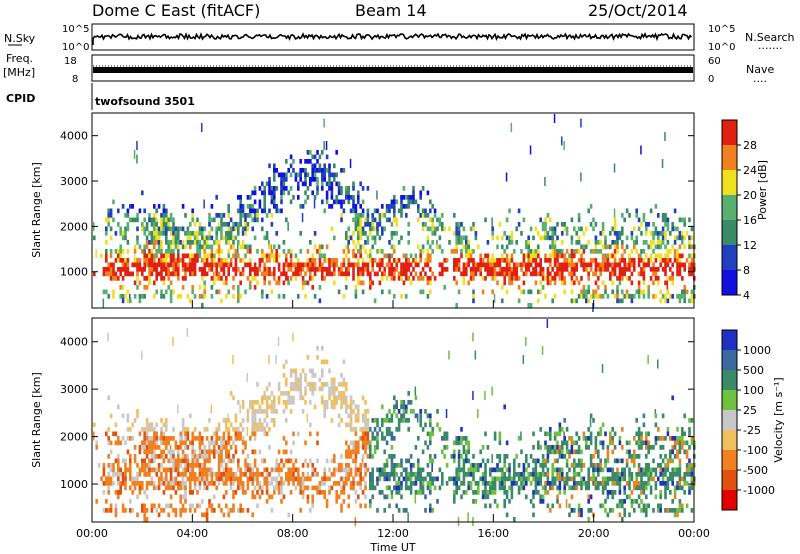  What do you see at coordinates (70, 61) in the screenshot?
I see `freq-tick-top: 18` at bounding box center [70, 61].